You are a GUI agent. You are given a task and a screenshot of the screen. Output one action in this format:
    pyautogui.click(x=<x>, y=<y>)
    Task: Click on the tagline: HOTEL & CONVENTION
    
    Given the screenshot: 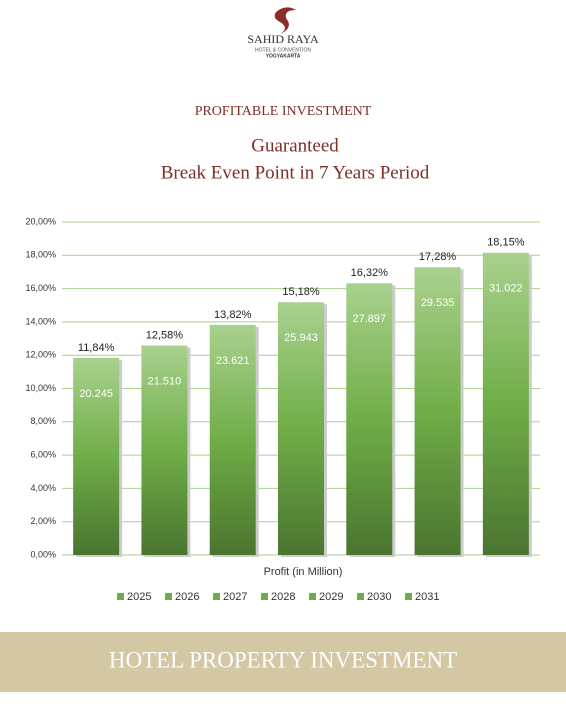 What is the action you would take?
    pyautogui.click(x=283, y=50)
    